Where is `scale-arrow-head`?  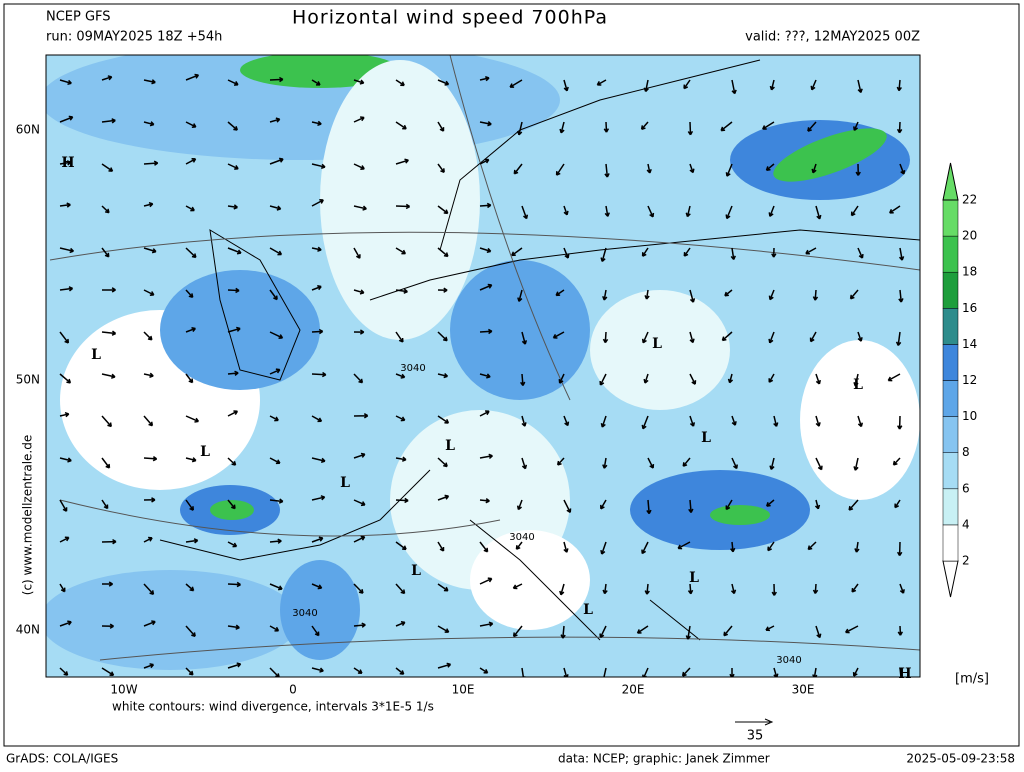 scale-arrow-head is located at coordinates (769, 722).